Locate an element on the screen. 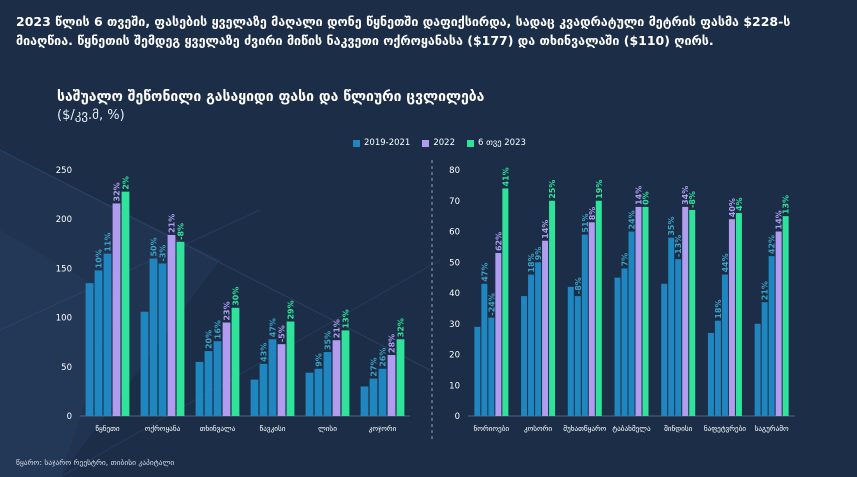 This screenshot has width=857, height=477. y-tick-label: 20 is located at coordinates (454, 356).